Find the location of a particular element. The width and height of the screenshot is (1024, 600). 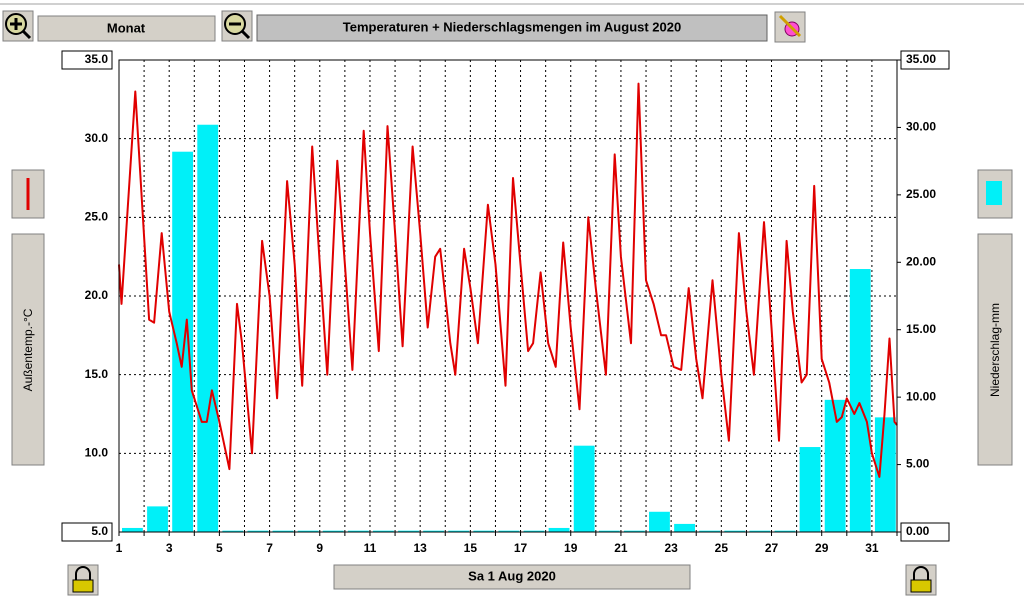

zoom-in-button is located at coordinates (18, 26).